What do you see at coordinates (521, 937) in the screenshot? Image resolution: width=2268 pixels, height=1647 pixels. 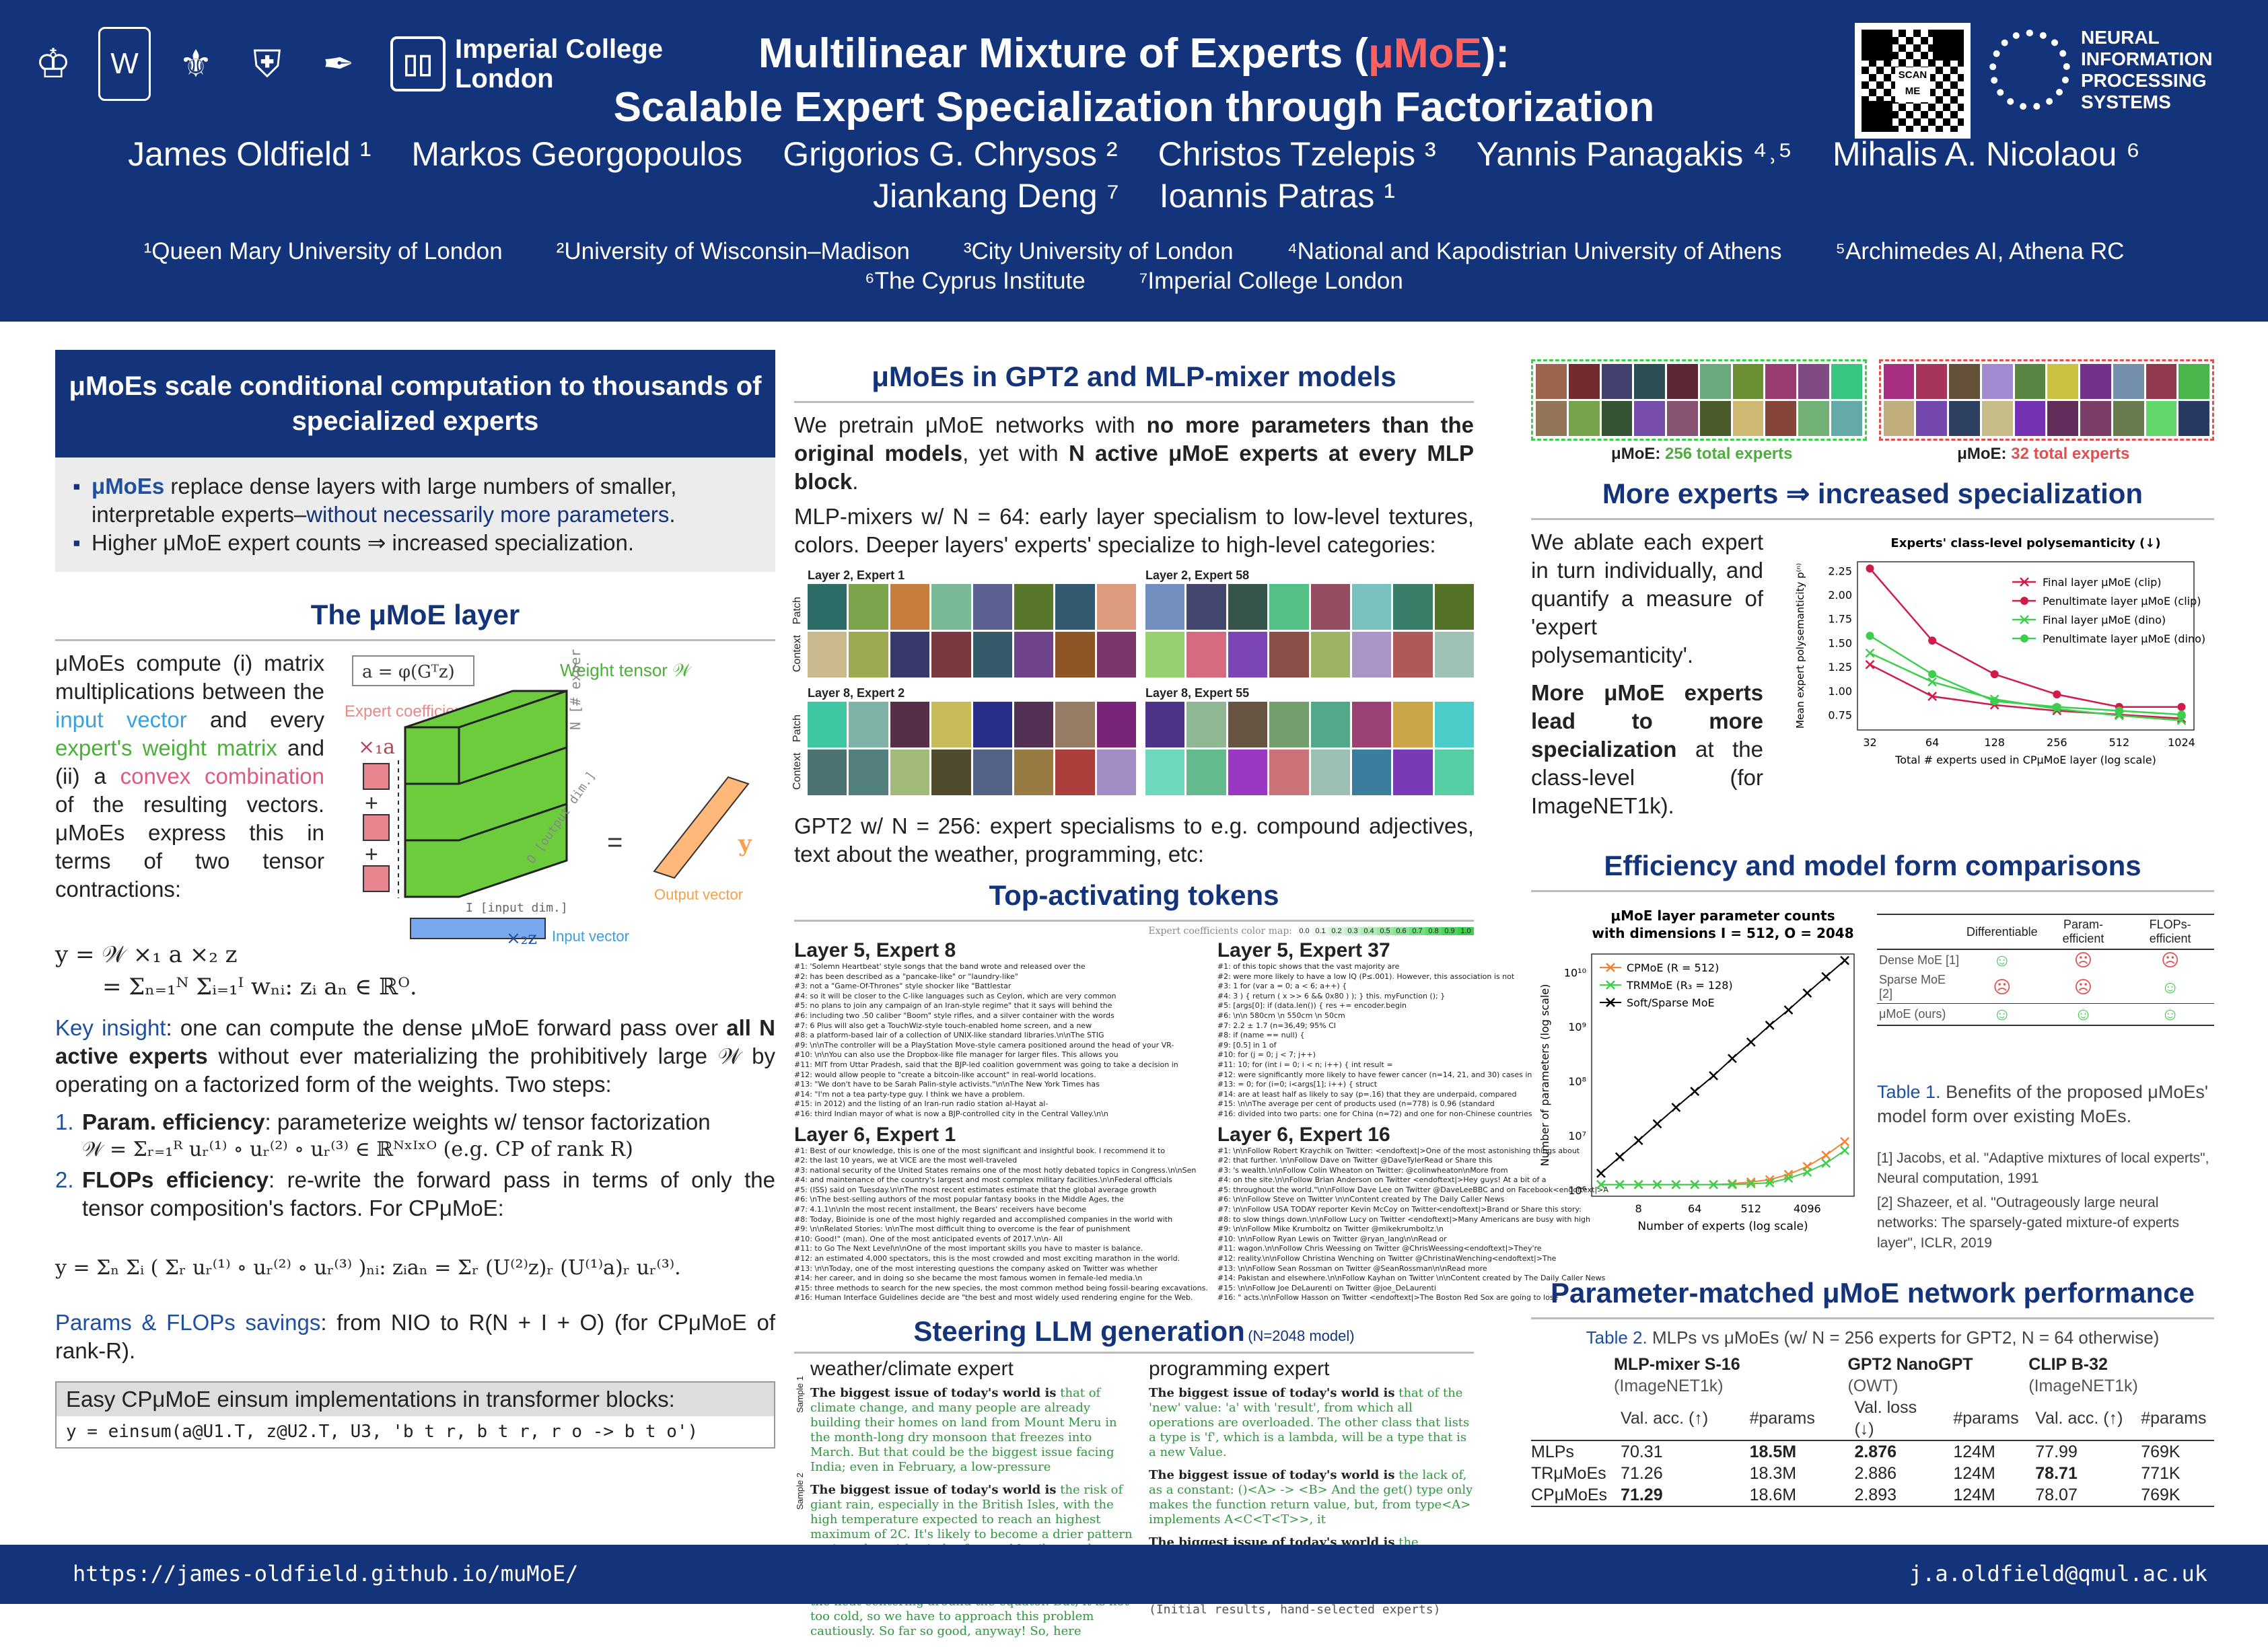 I see `mode2-product-label: ×₂z` at bounding box center [521, 937].